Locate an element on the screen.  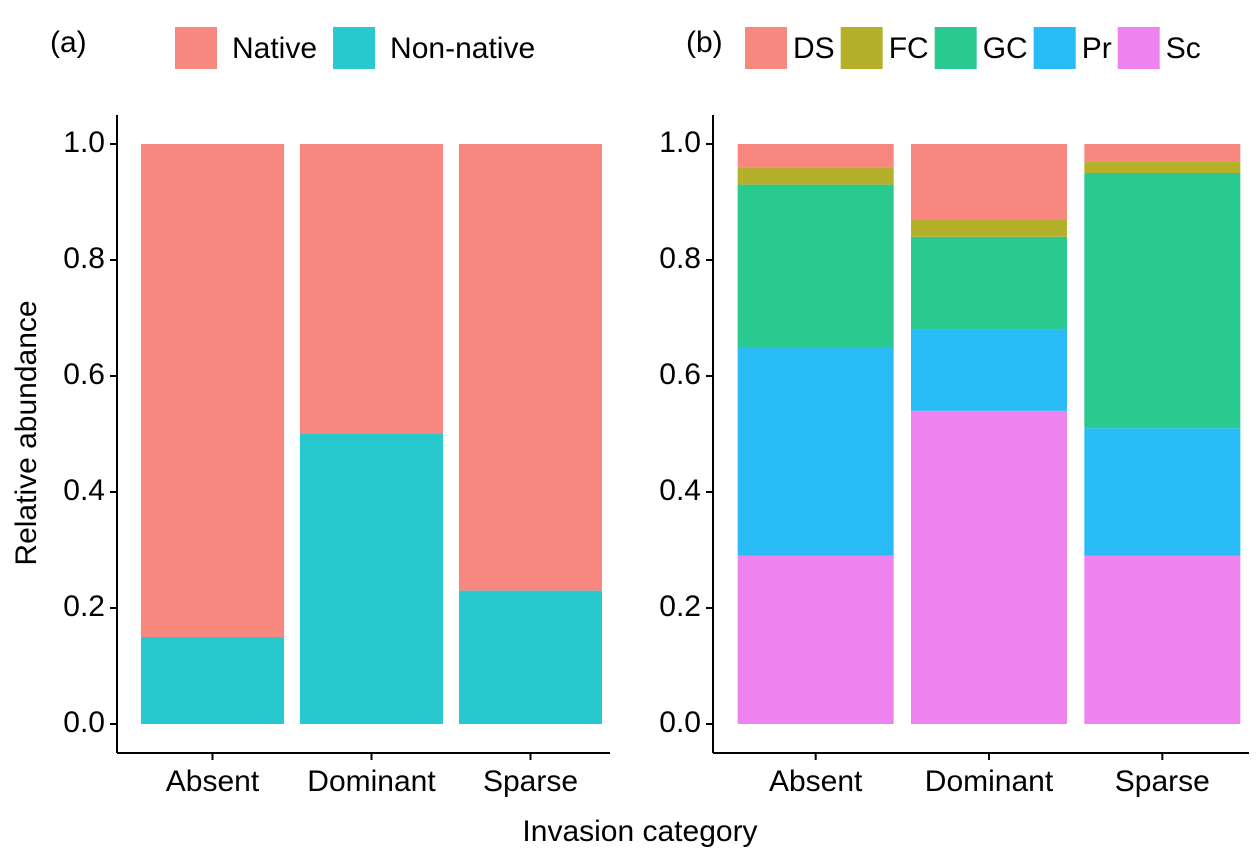
y-axis-label: Relative abundance is located at coordinates (26, 432).